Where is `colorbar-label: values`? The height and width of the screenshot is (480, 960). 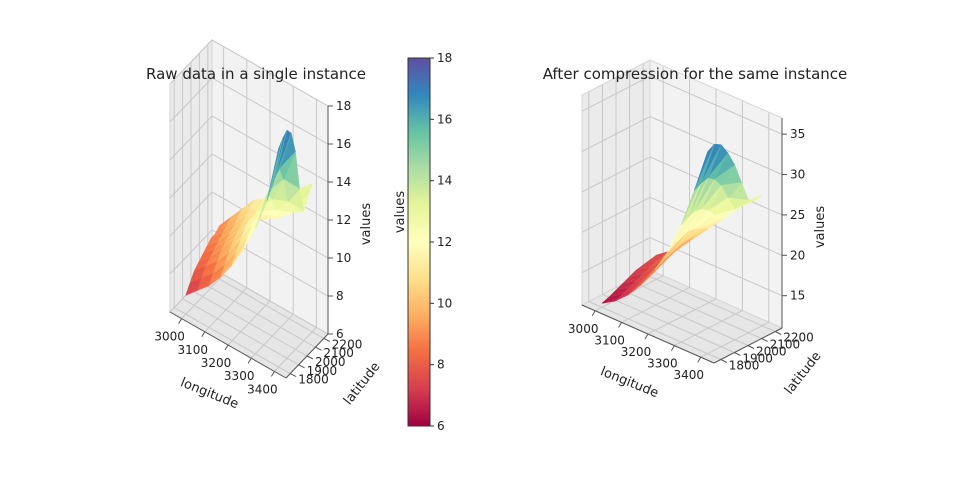 colorbar-label: values is located at coordinates (400, 212).